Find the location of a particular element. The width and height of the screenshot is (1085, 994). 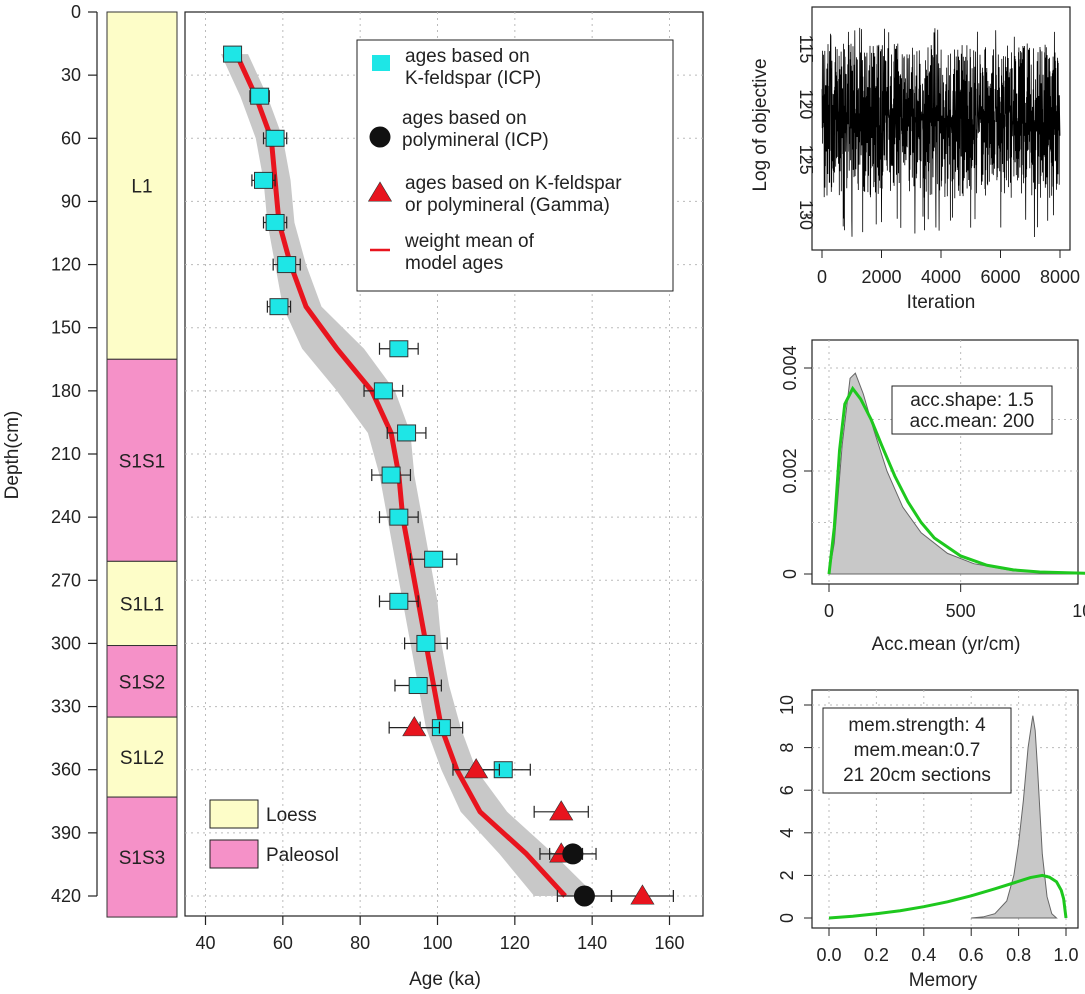

acc-x-axis-title: Acc.mean (yr/cm) is located at coordinates (946, 644).